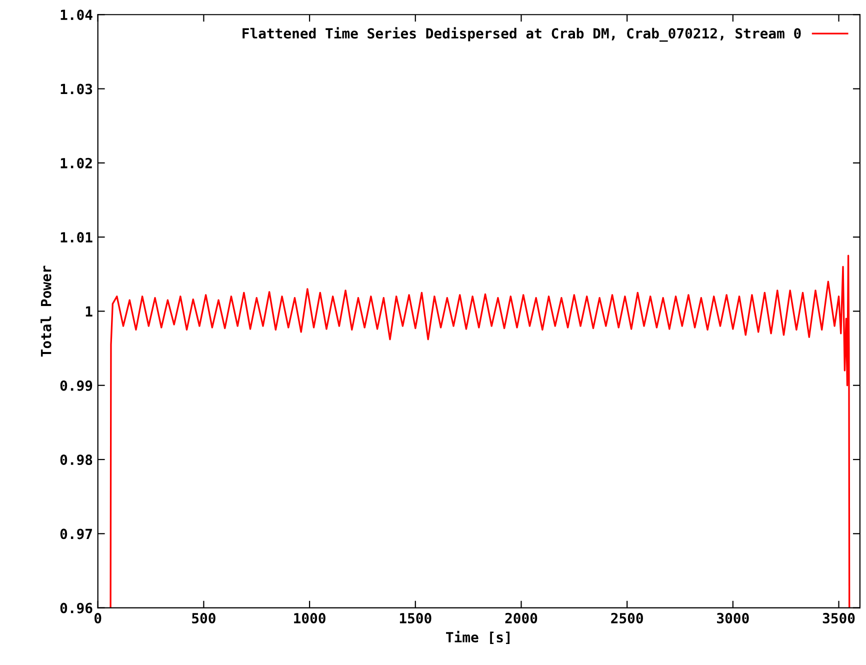 This screenshot has height=665, width=866. Describe the element at coordinates (204, 618) in the screenshot. I see `x-tick-label: 500` at that location.